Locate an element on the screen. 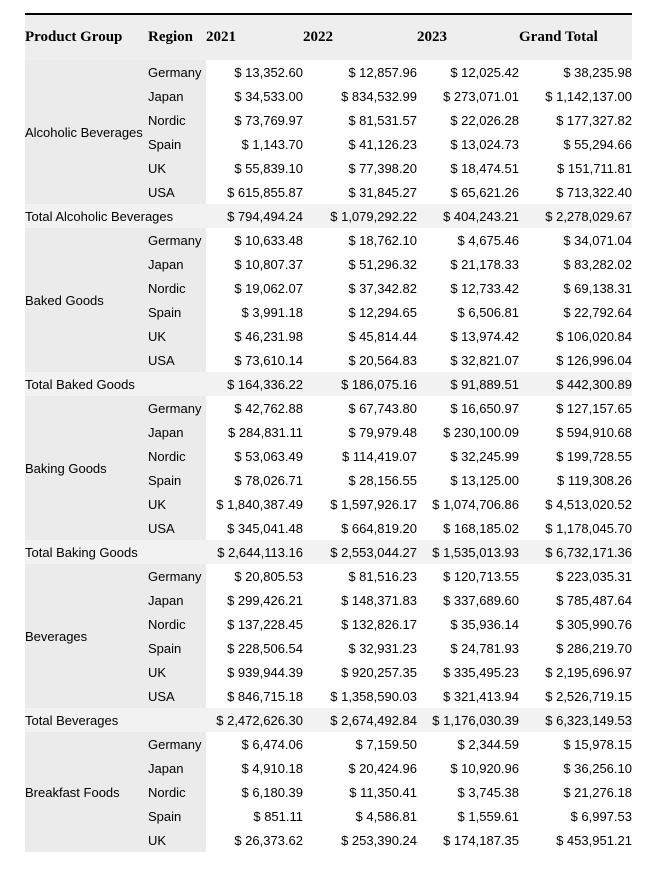 The height and width of the screenshot is (869, 656). value-cell: $ 81,531.57 is located at coordinates (360, 120).